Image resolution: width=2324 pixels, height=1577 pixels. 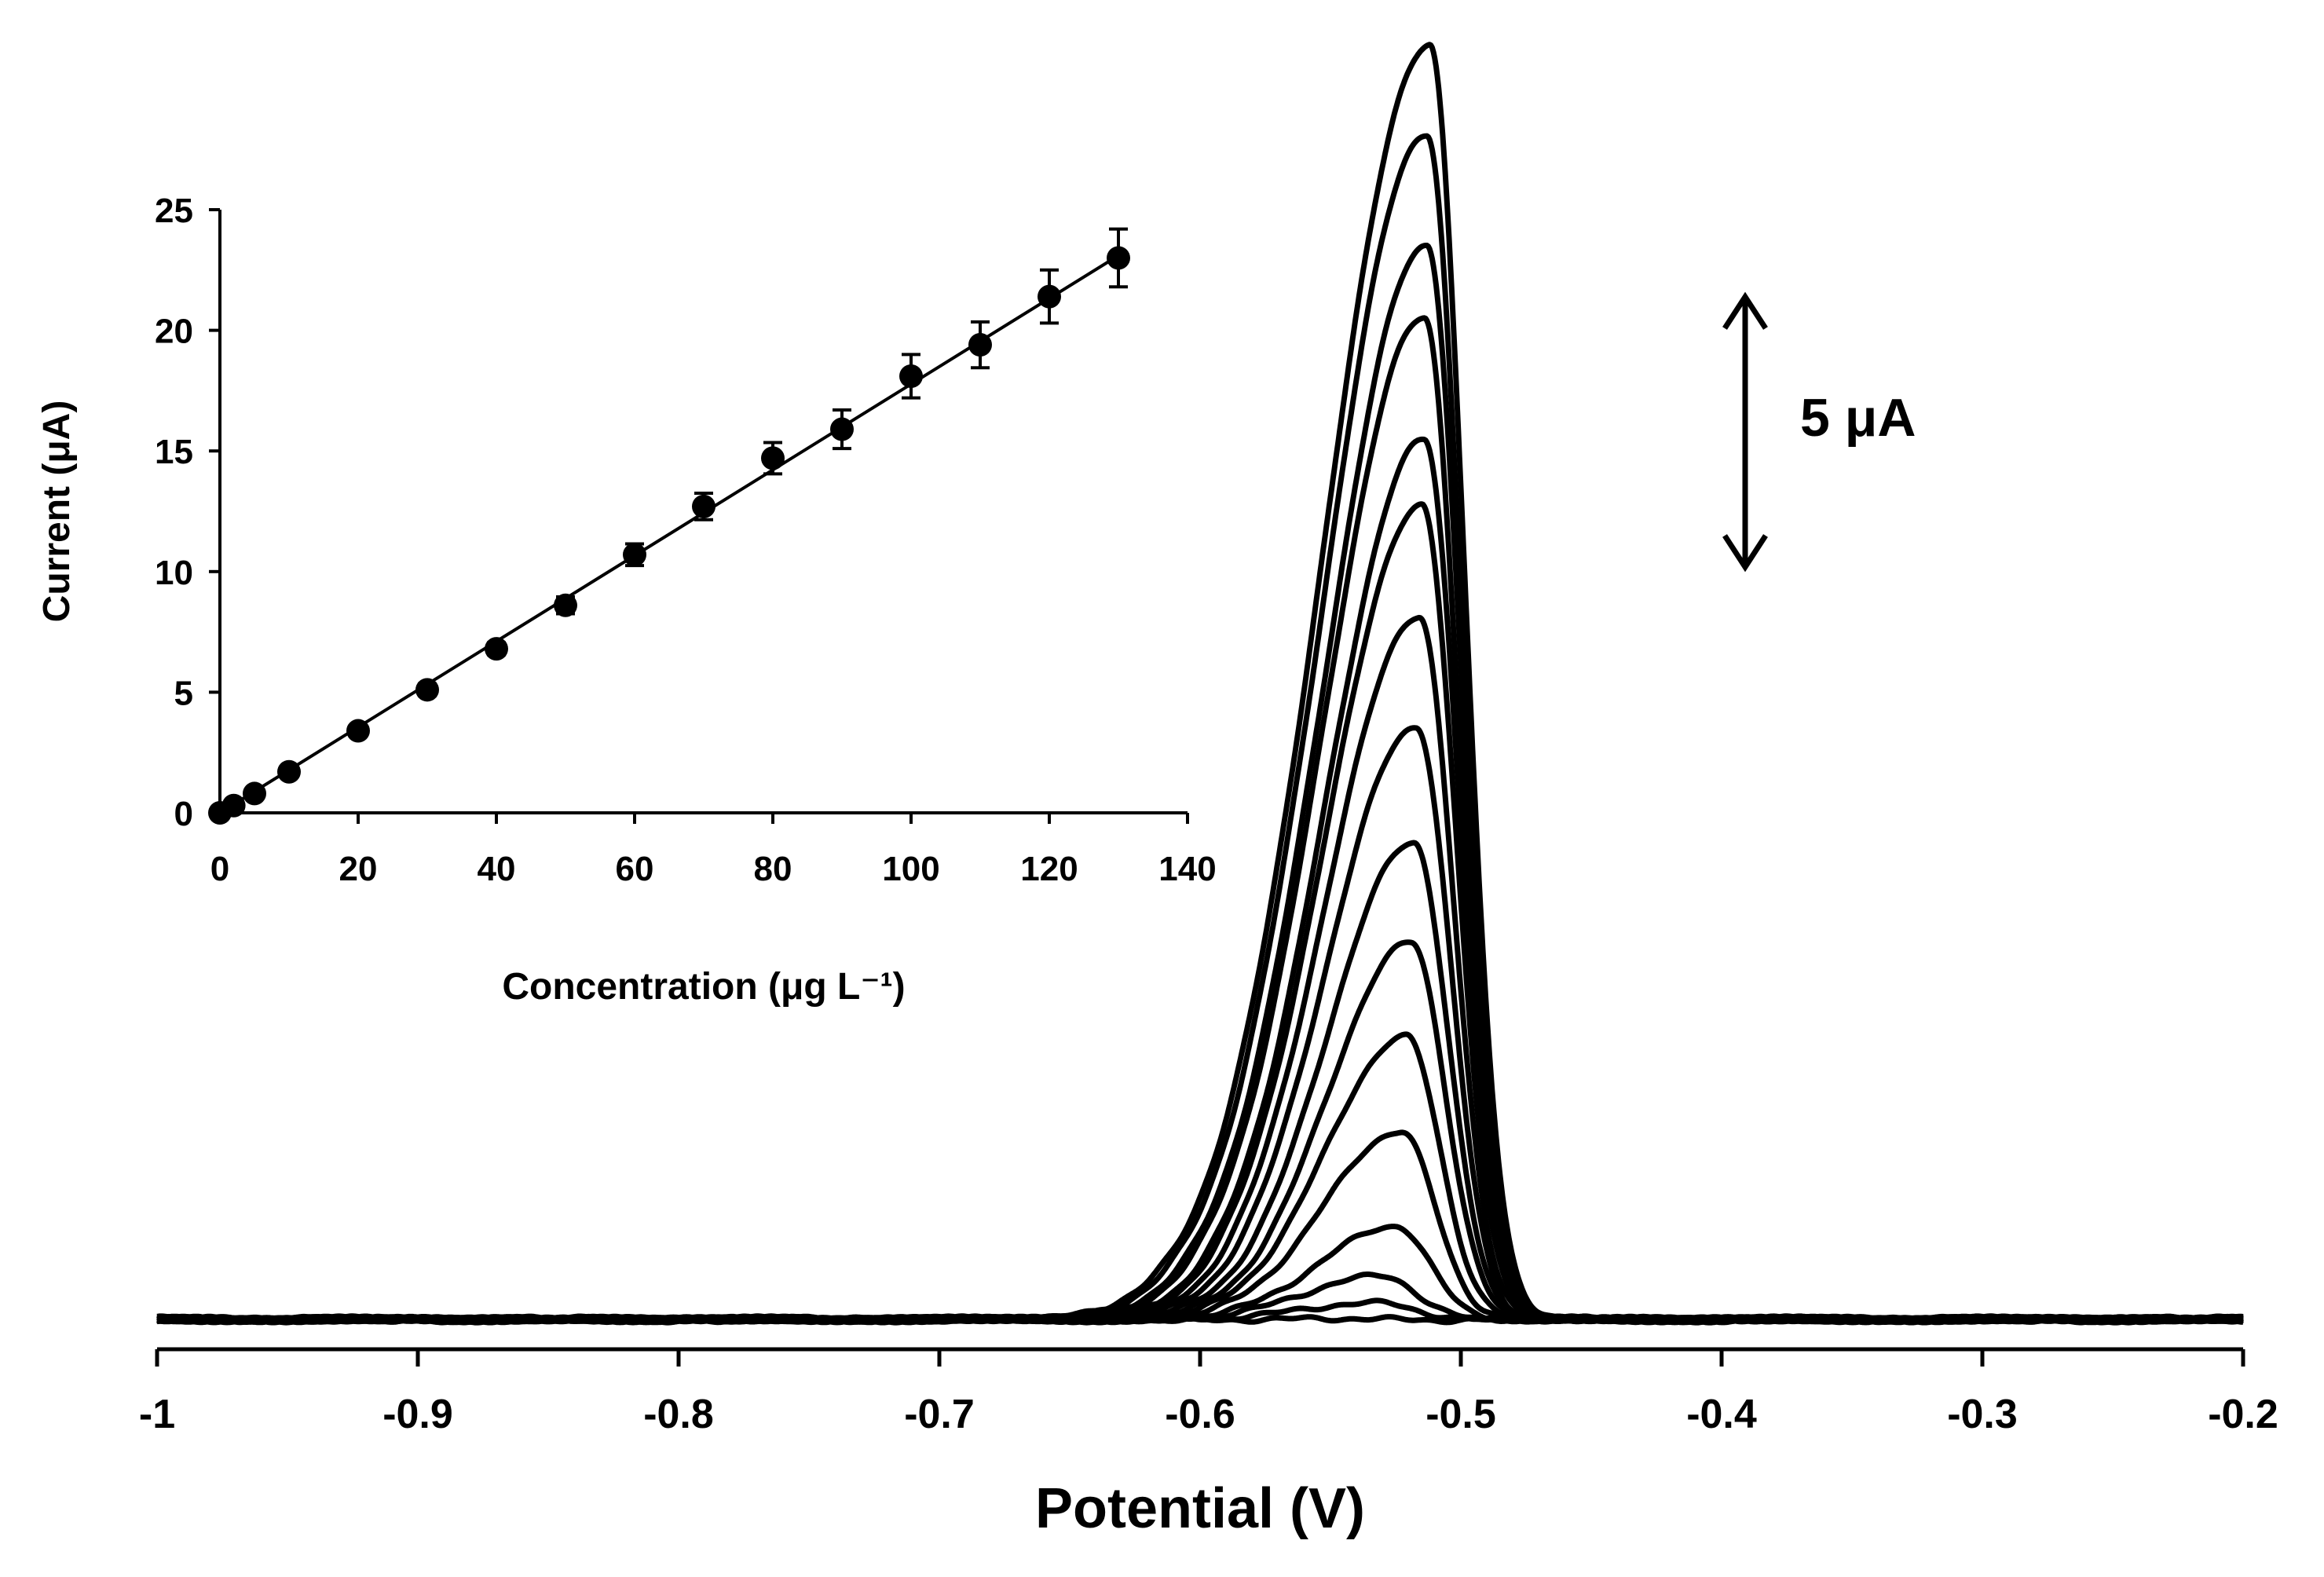 I want to click on inset-x-tick-label: 120, so click(x=1049, y=869).